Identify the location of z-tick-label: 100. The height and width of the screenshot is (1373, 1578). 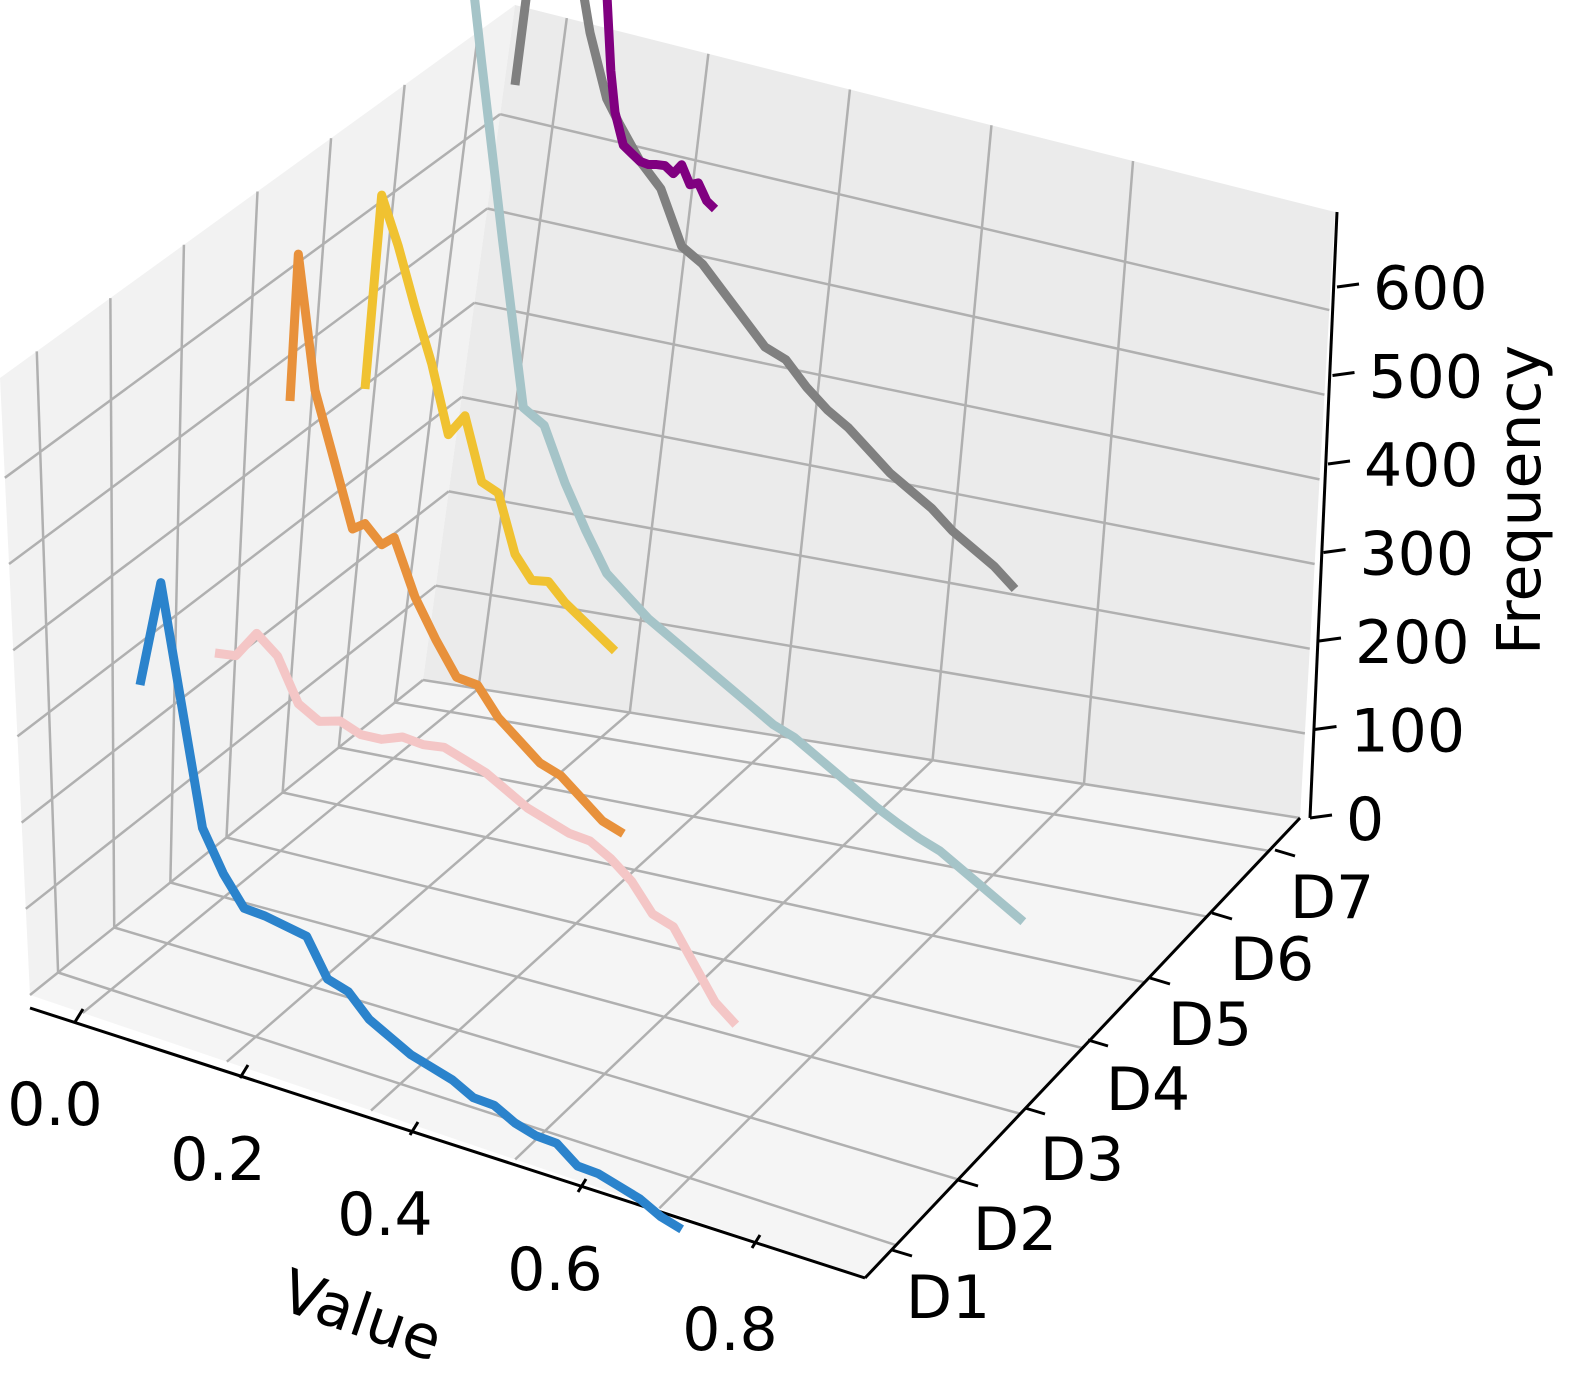
(1408, 732).